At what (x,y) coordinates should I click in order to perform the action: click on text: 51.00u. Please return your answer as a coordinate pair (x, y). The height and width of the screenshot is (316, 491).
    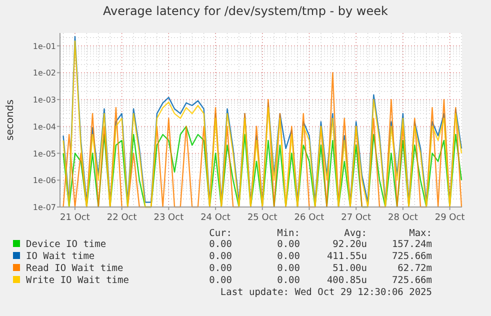
    Looking at the image, I should click on (349, 268).